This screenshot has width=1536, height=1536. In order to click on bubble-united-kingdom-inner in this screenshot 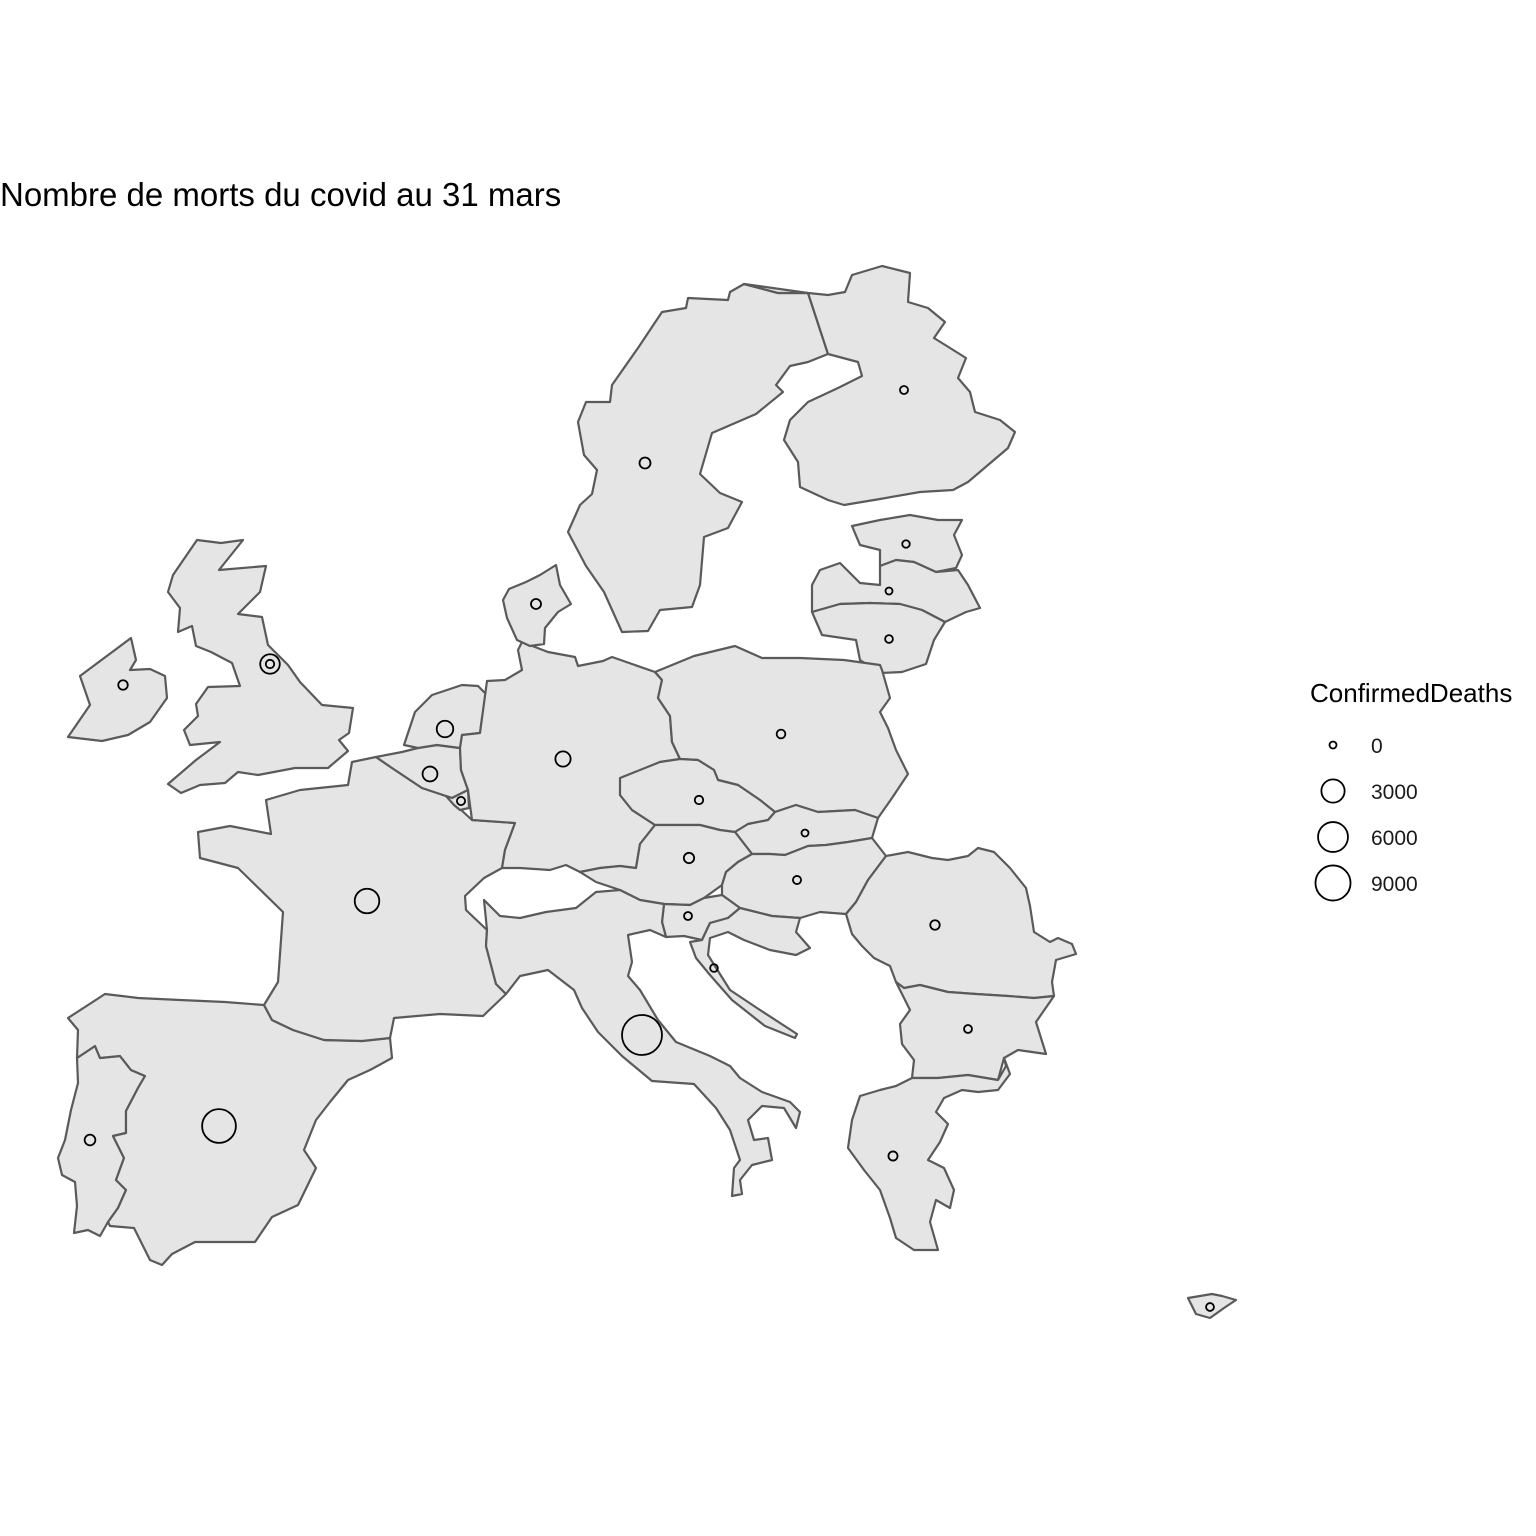, I will do `click(270, 664)`.